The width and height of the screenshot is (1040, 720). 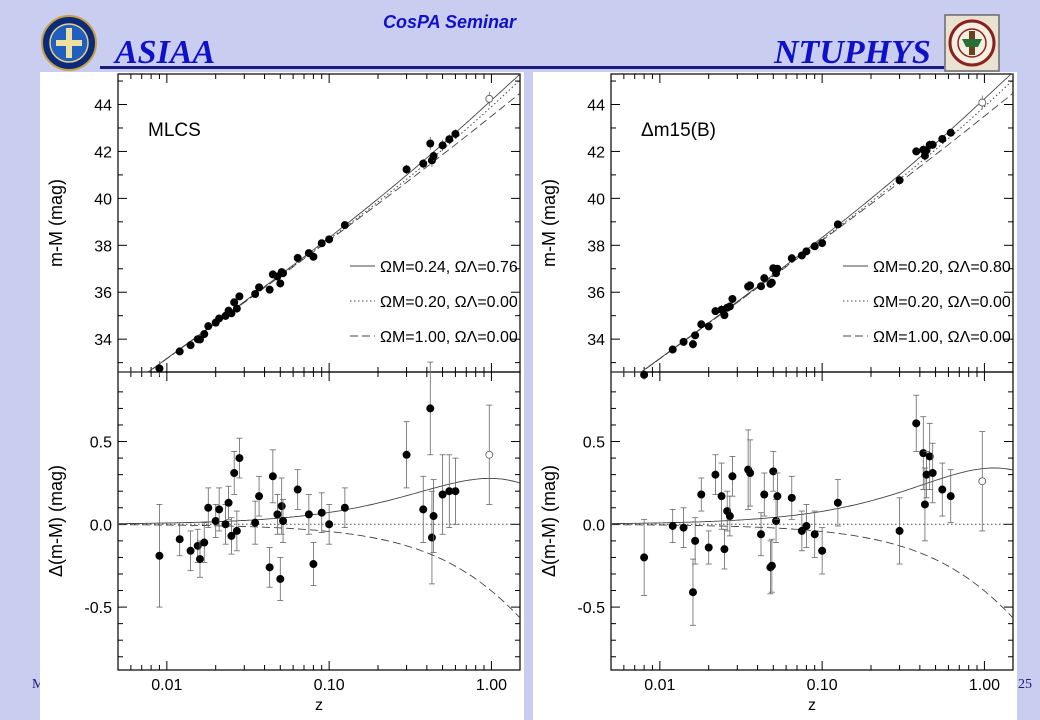 I want to click on legend-entry: ΩM=1.00, ΩΛ=0.00, so click(x=942, y=337).